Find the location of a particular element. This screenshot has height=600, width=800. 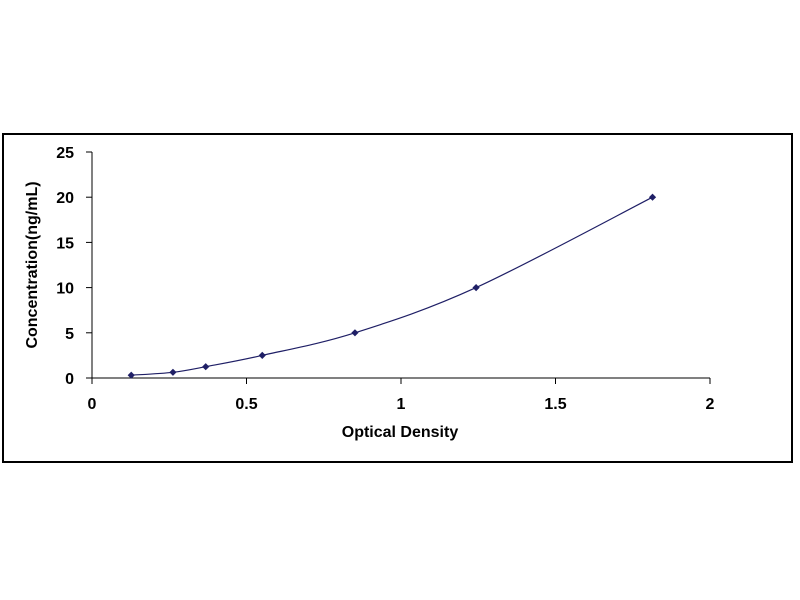

x-axis-title: Optical Density is located at coordinates (400, 432).